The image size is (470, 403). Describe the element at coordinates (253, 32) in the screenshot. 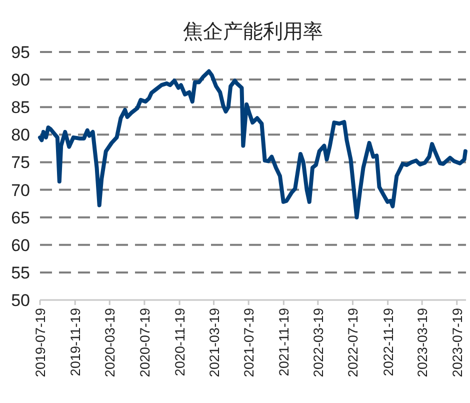

I see `chart-title: 焦企产能利用率` at that location.